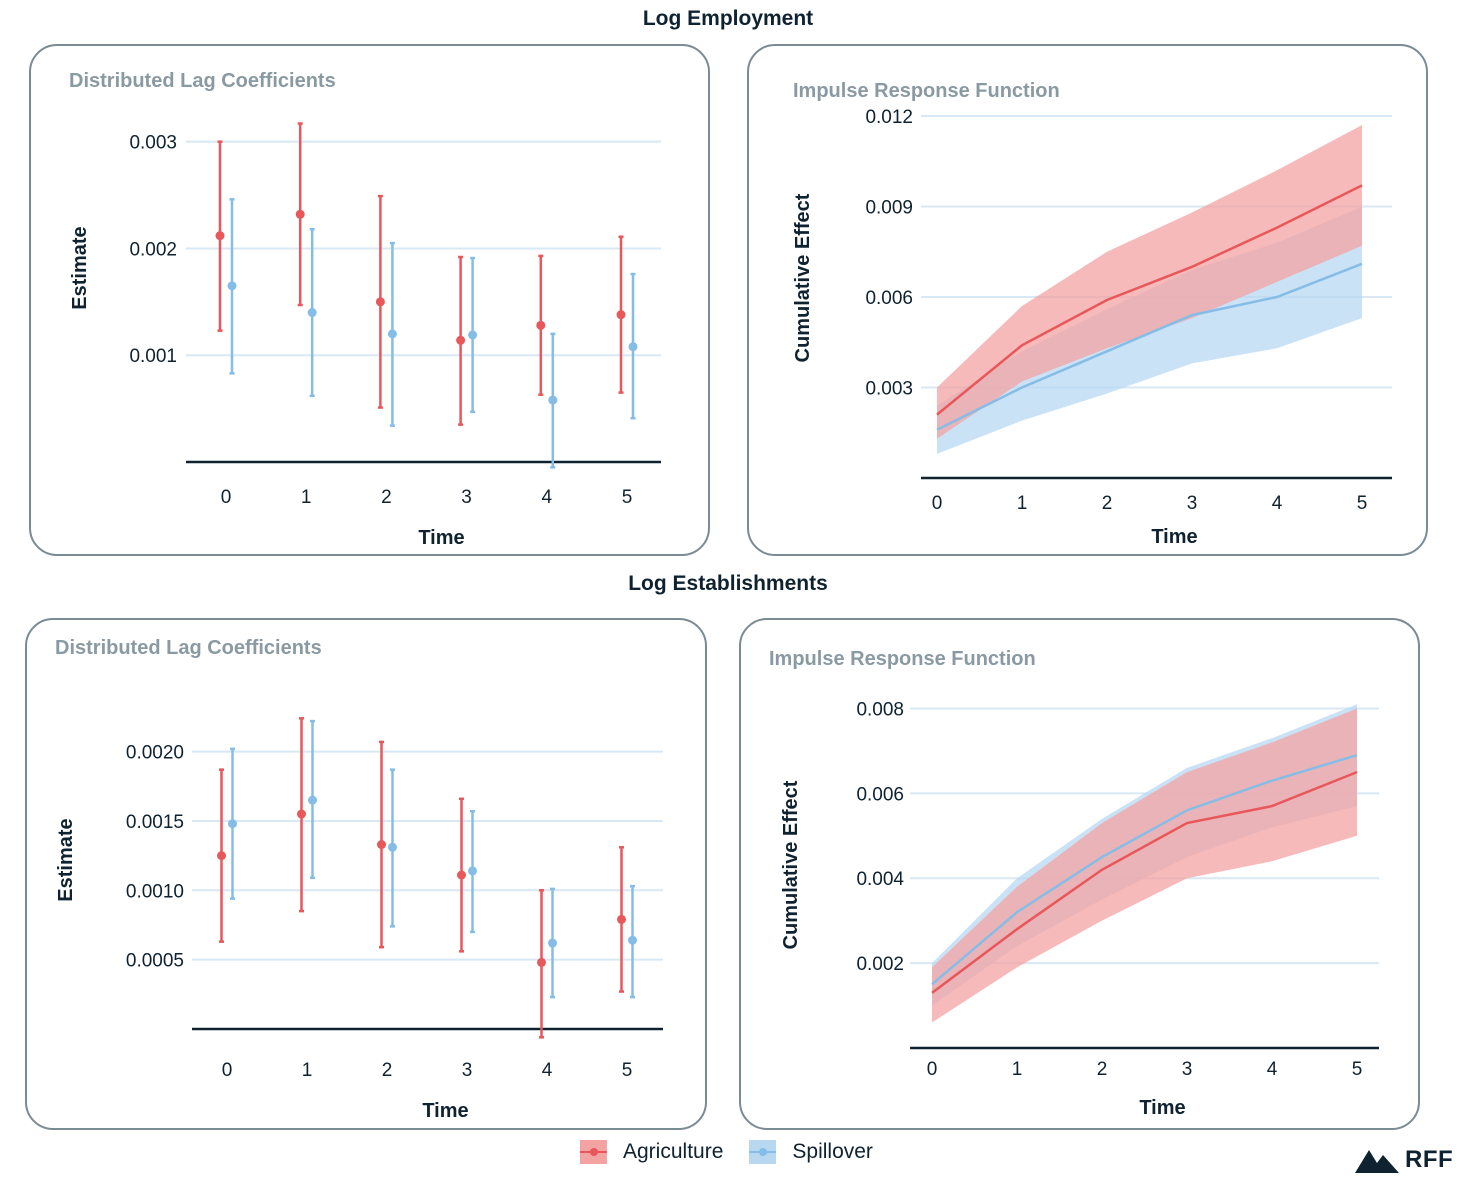  Describe the element at coordinates (155, 961) in the screenshot. I see `y-tick-label: 0.0005` at that location.